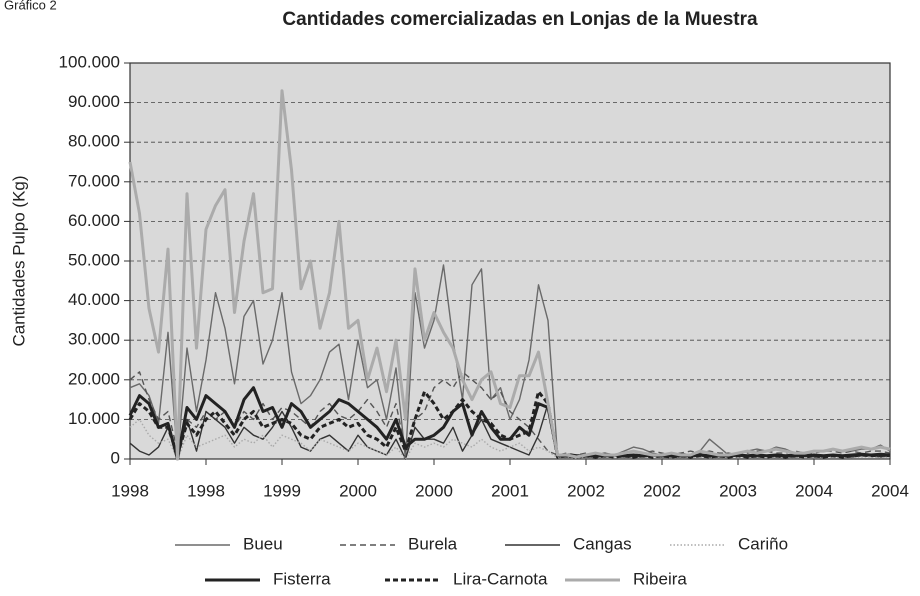 This screenshot has width=920, height=596. Describe the element at coordinates (500, 578) in the screenshot. I see `legend-label: Lira-Carnota` at that location.